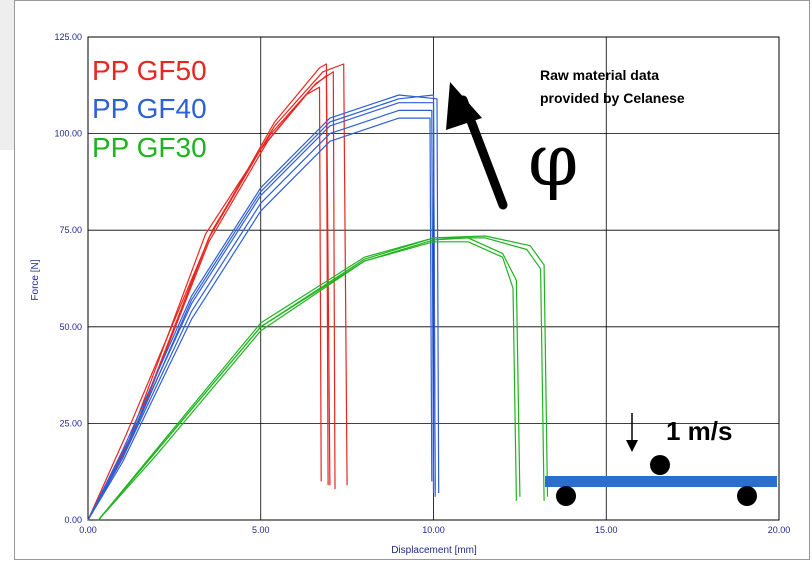  What do you see at coordinates (149, 70) in the screenshot?
I see `legend-entry-gf50: PP GF50` at bounding box center [149, 70].